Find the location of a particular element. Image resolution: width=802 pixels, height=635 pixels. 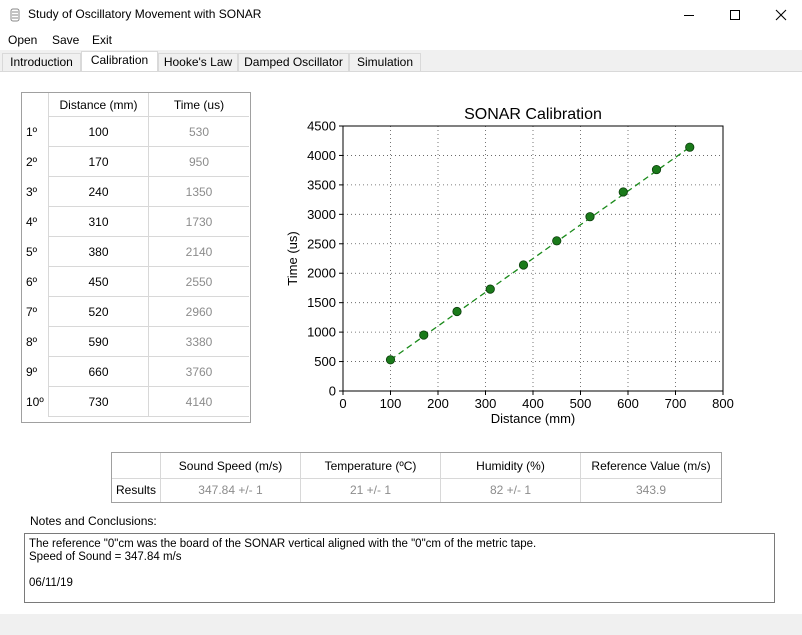

column-header-temperature: Temperature (ºC) is located at coordinates (370, 466).